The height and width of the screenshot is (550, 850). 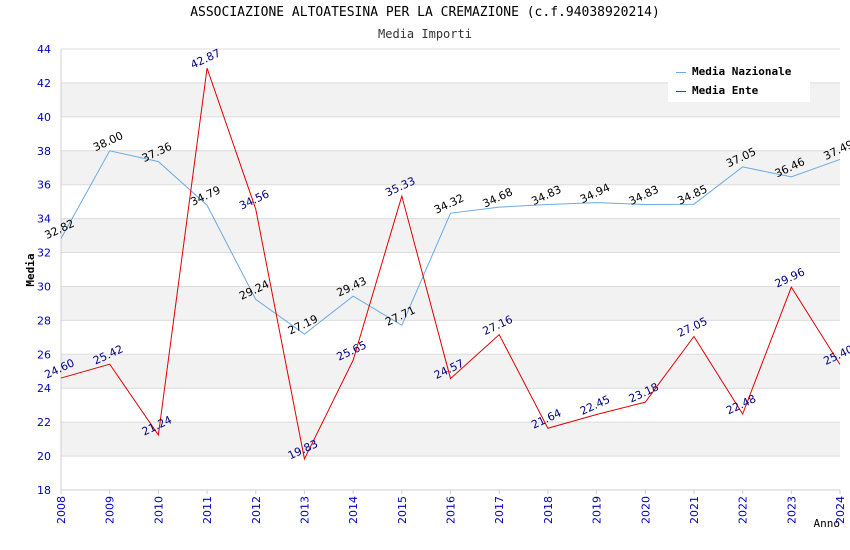 I want to click on y-tick-label: 32, so click(x=44, y=253).